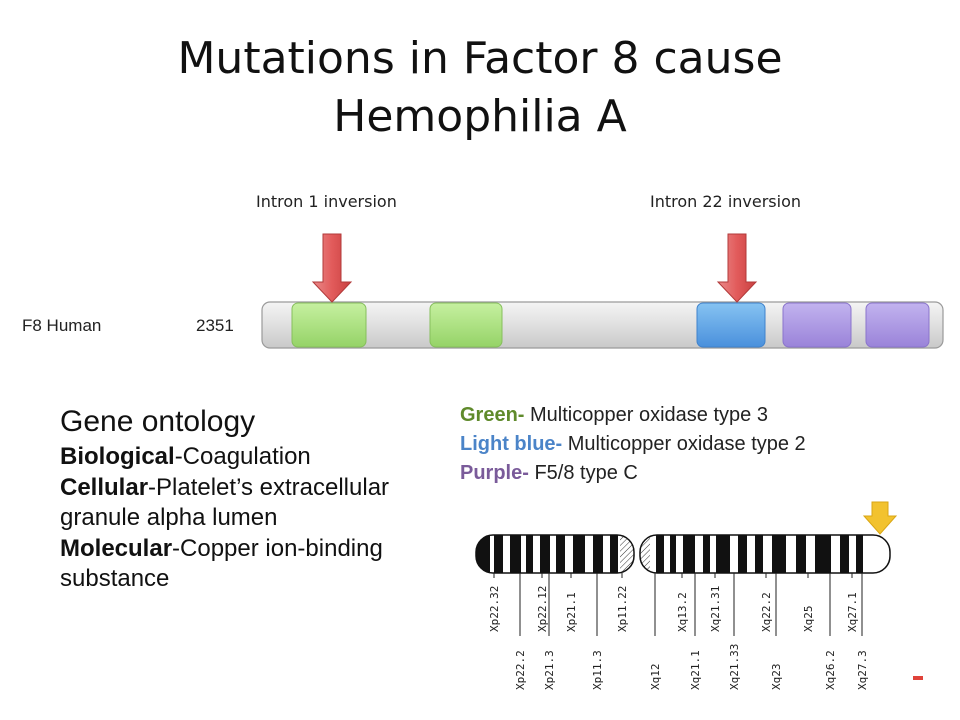 The image size is (960, 720). I want to click on legend-green: Green- Multicopper oxidase type 3, so click(614, 415).